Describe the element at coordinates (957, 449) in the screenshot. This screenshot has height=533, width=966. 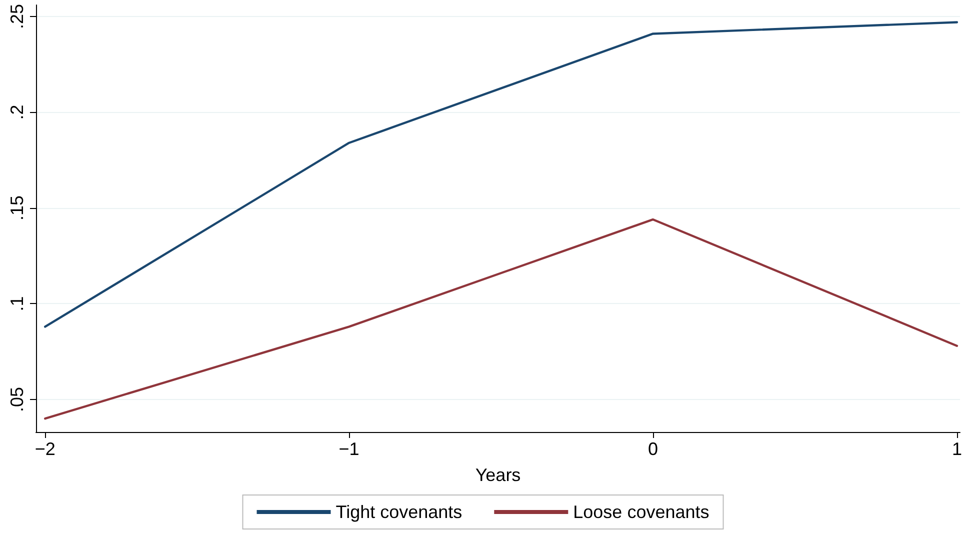
I see `x-tick-label: 1` at that location.